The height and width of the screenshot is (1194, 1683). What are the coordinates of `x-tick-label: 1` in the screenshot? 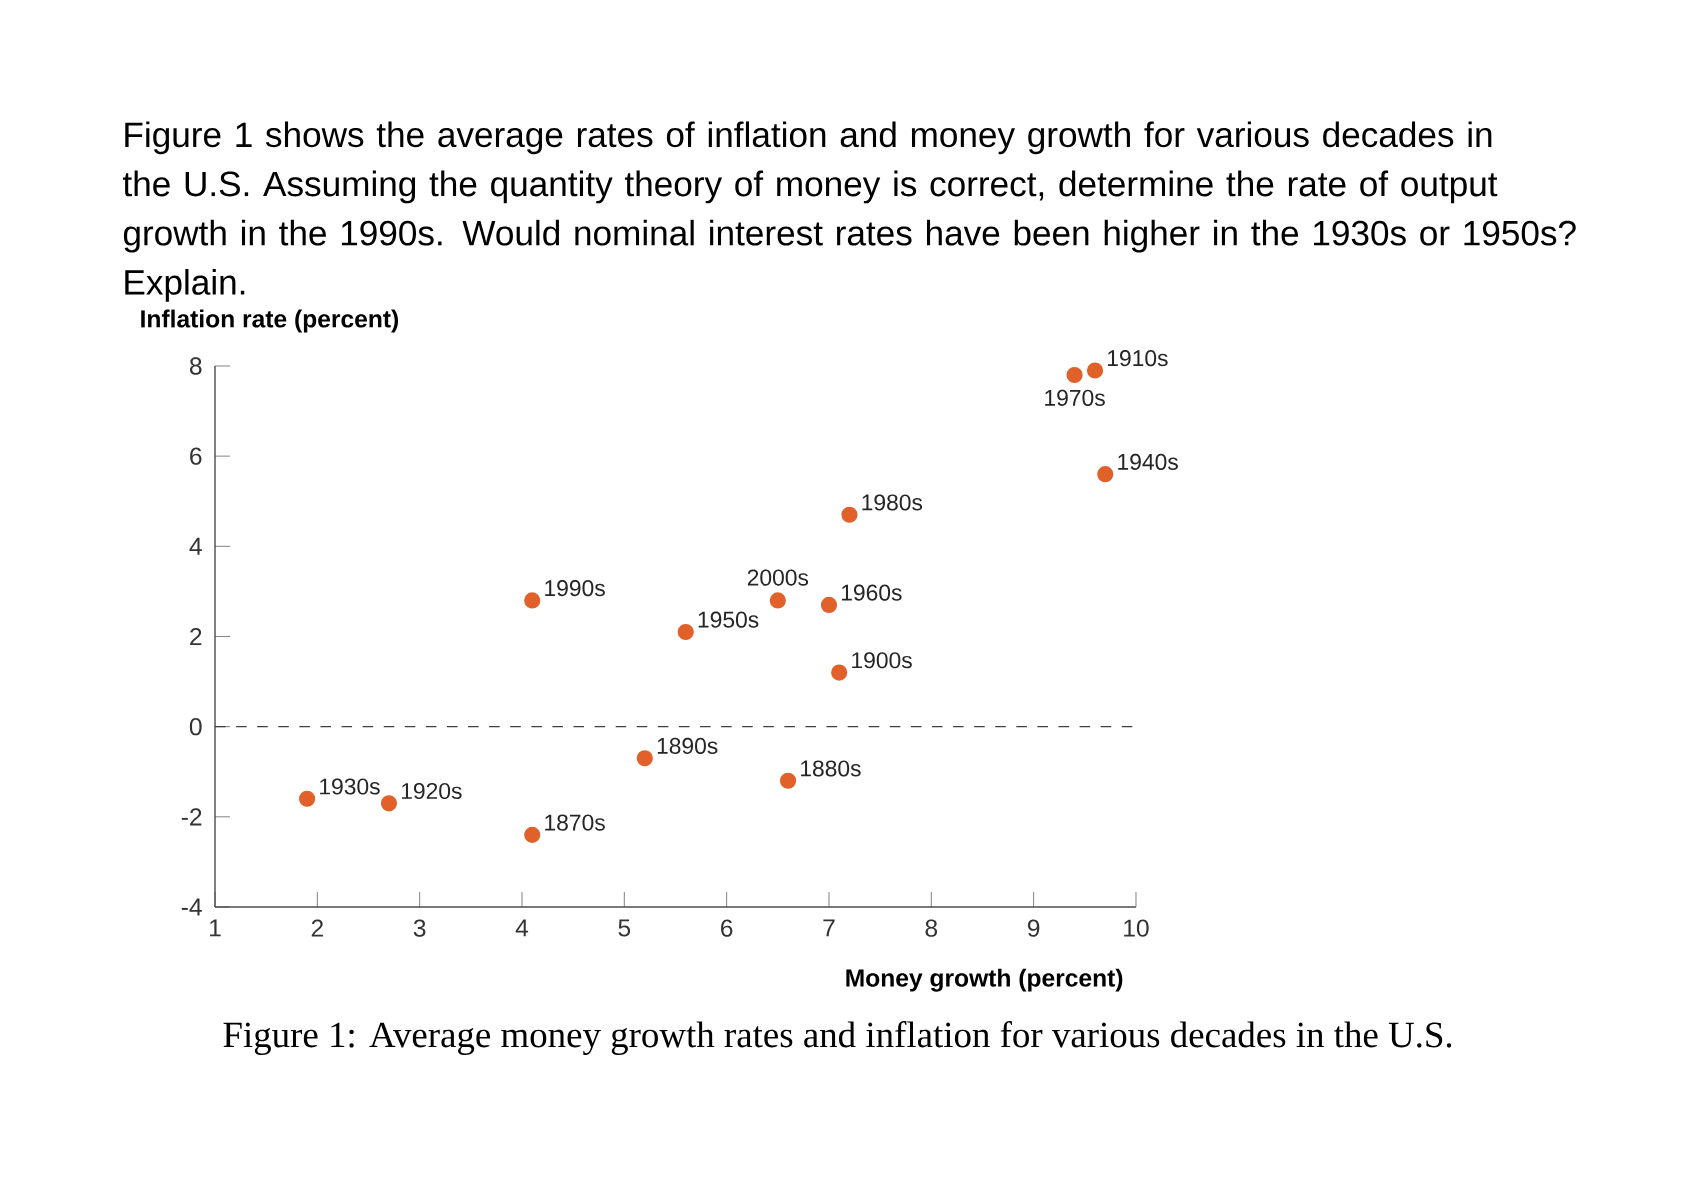 It's located at (215, 928).